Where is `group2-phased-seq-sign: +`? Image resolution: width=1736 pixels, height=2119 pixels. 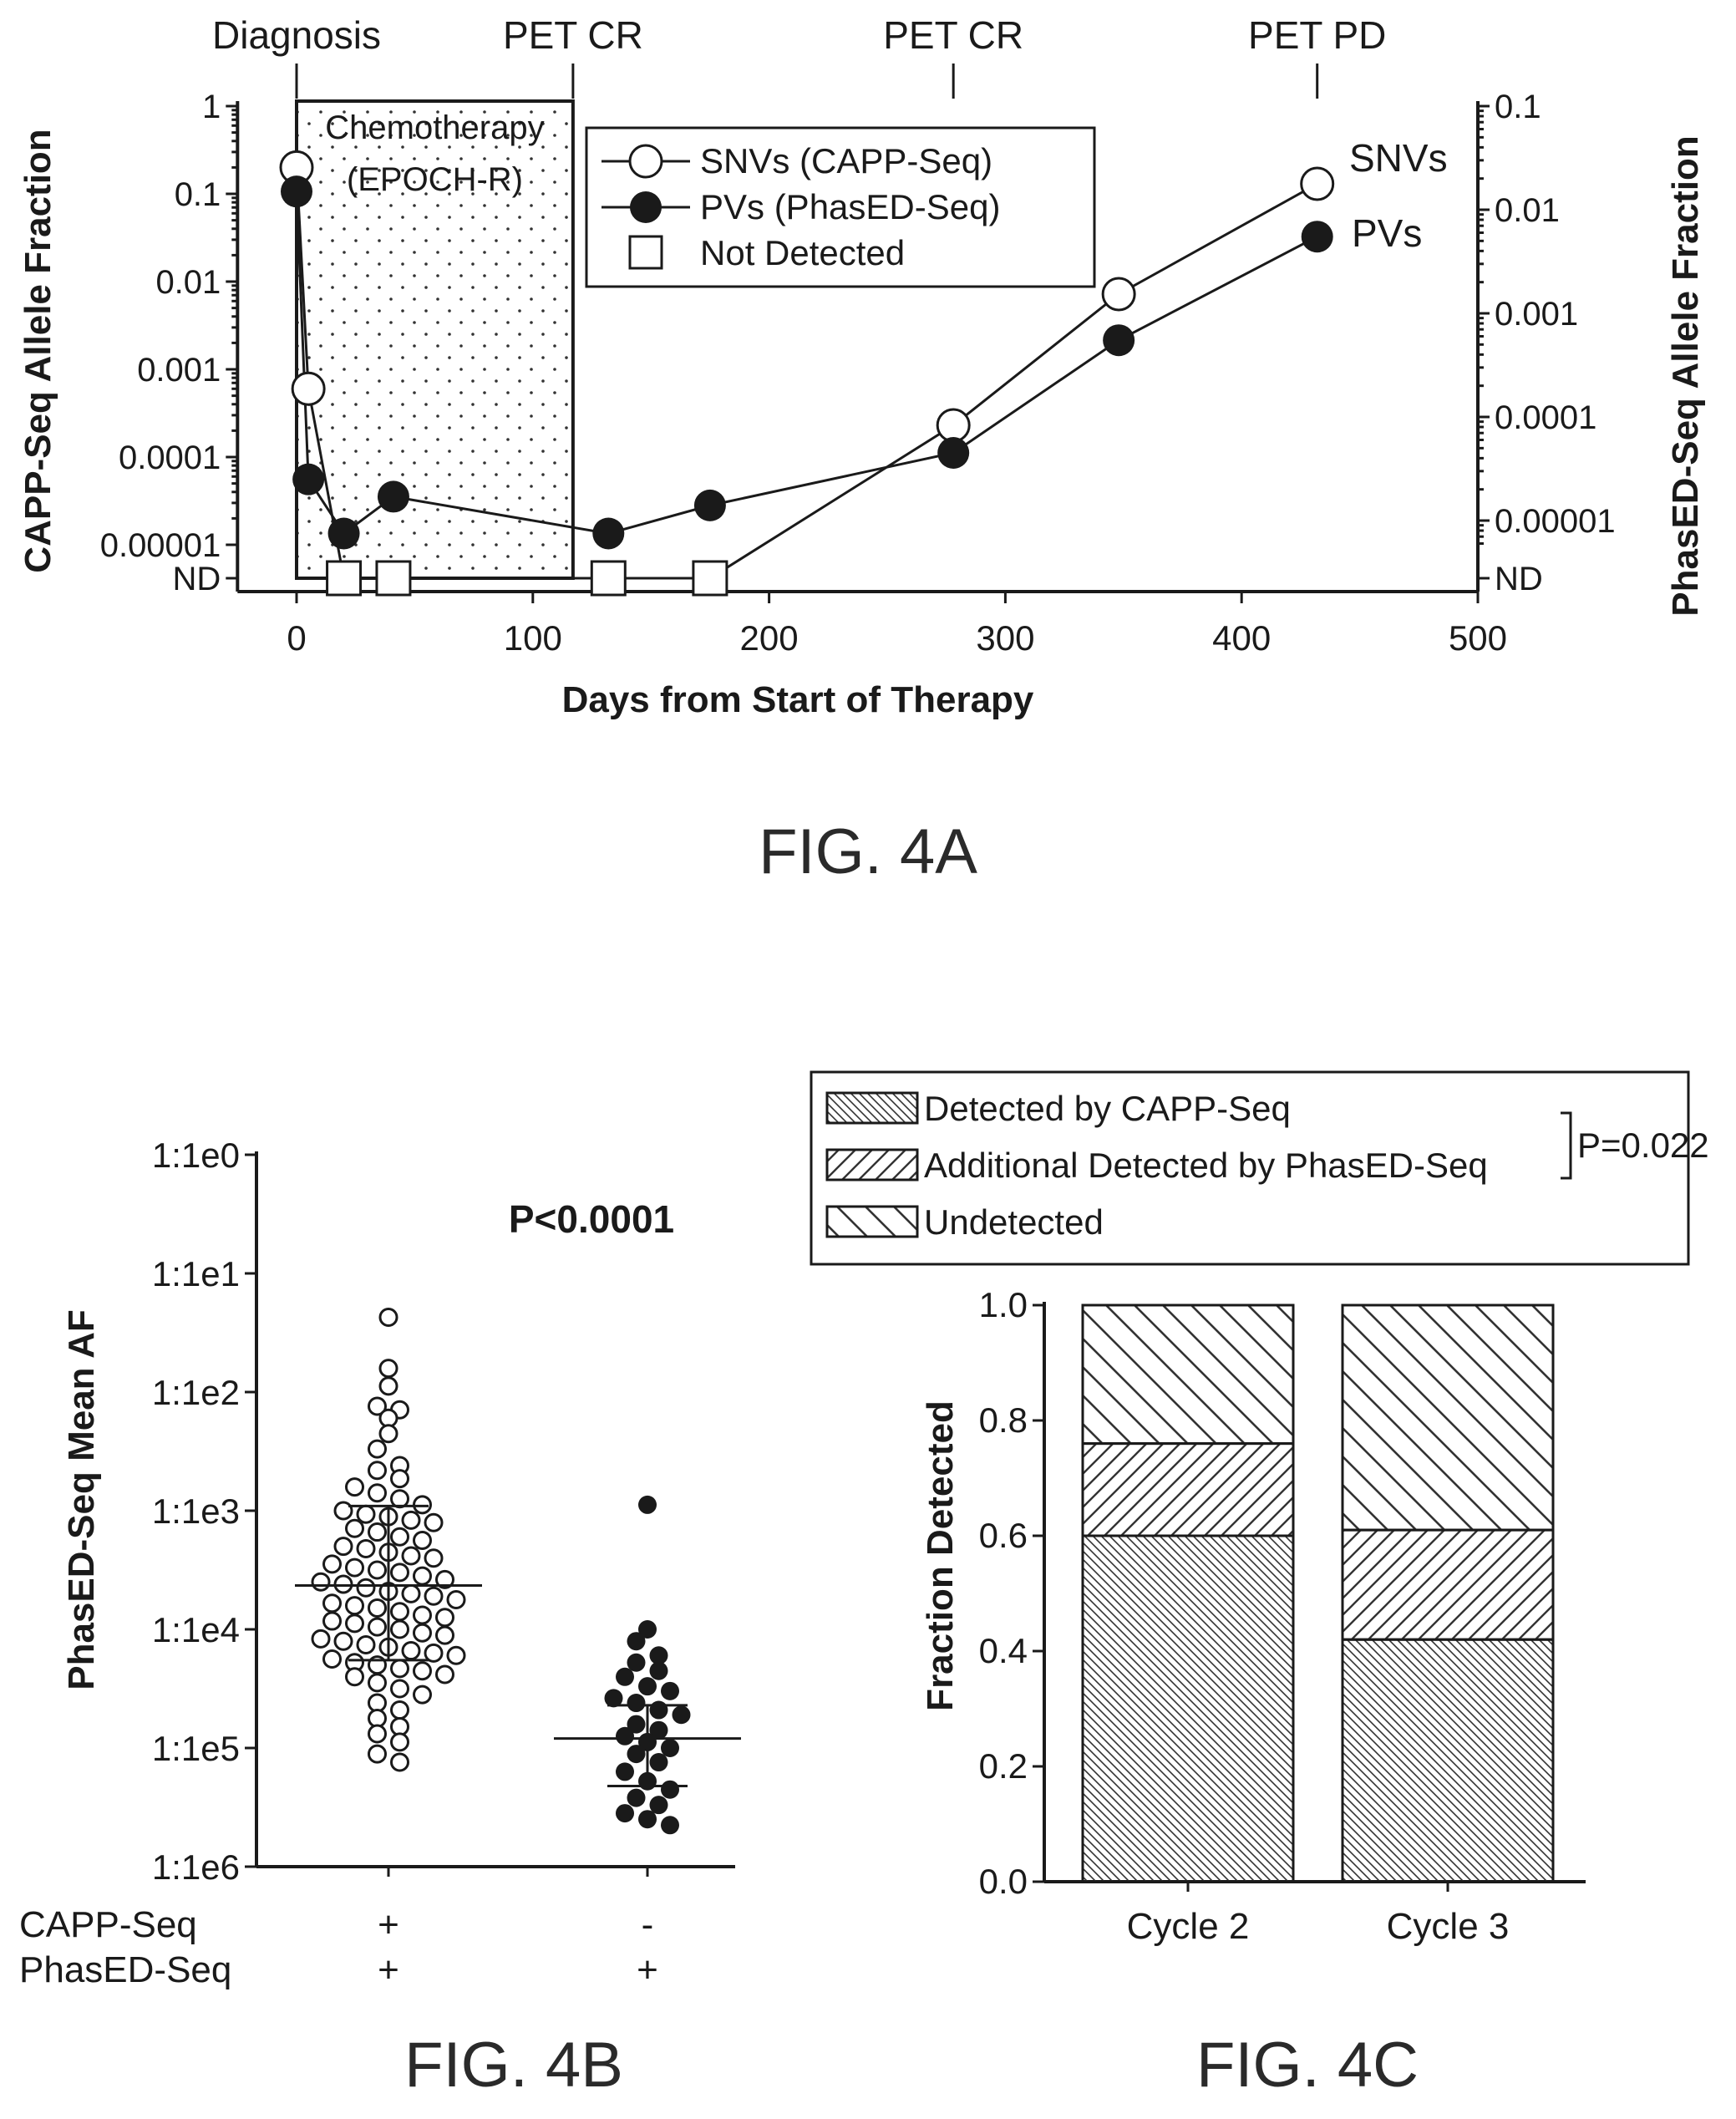 group2-phased-seq-sign: + is located at coordinates (647, 1970).